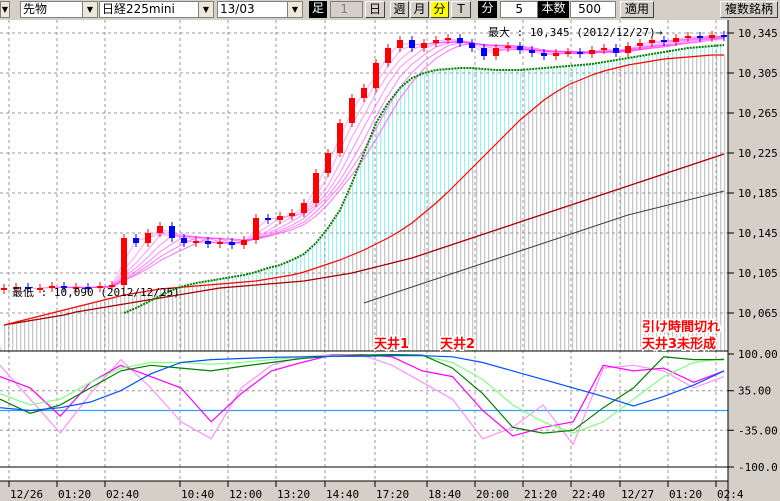 This screenshot has height=501, width=780. Describe the element at coordinates (575, 32) in the screenshot. I see `max-annotation: 最大 : 10,345 (2012/12/27)→` at that location.